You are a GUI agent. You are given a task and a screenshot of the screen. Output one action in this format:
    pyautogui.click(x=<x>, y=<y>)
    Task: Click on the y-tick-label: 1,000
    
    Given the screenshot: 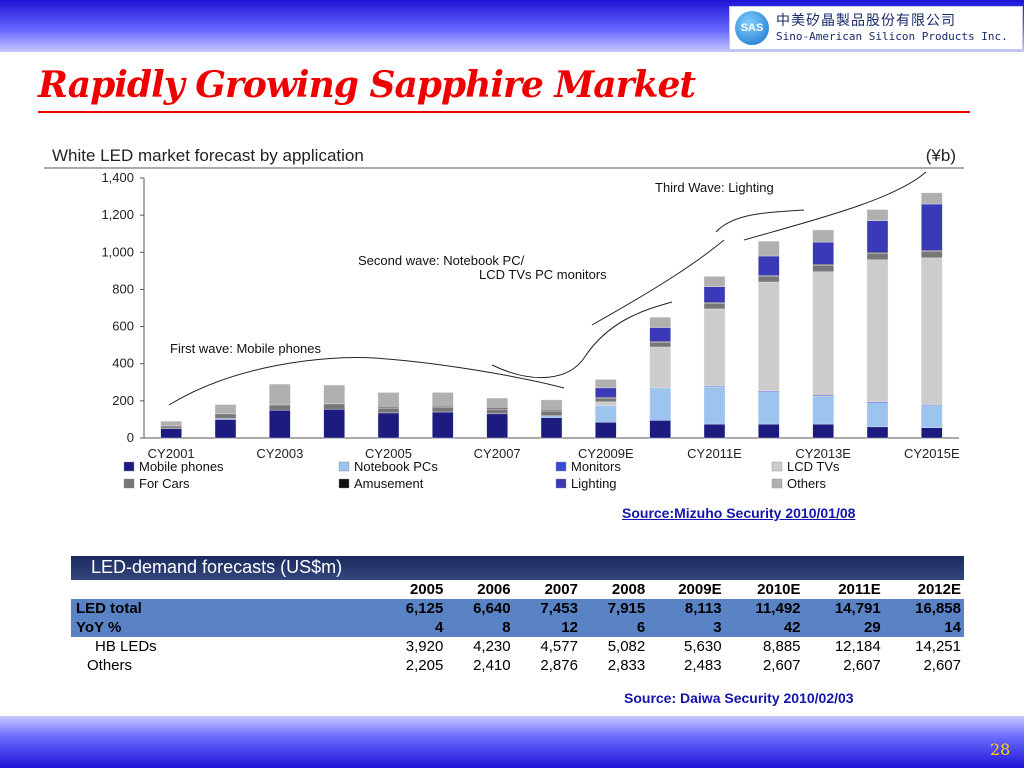 What is the action you would take?
    pyautogui.click(x=117, y=251)
    